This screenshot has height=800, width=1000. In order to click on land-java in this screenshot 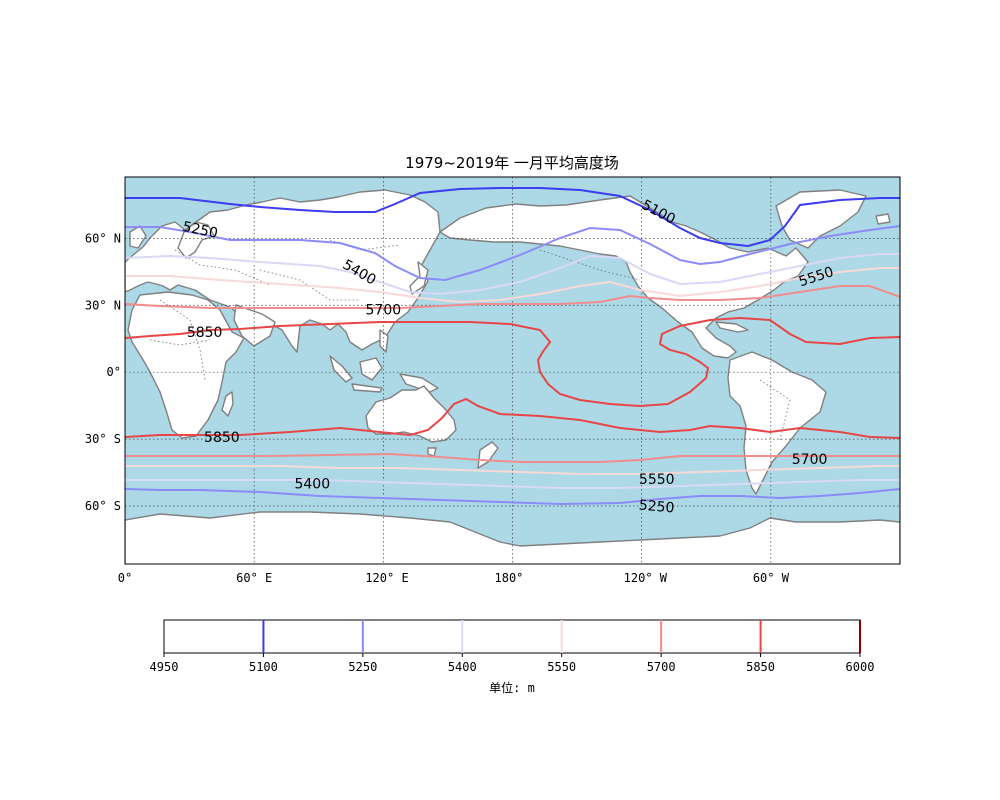, I will do `click(367, 388)`.